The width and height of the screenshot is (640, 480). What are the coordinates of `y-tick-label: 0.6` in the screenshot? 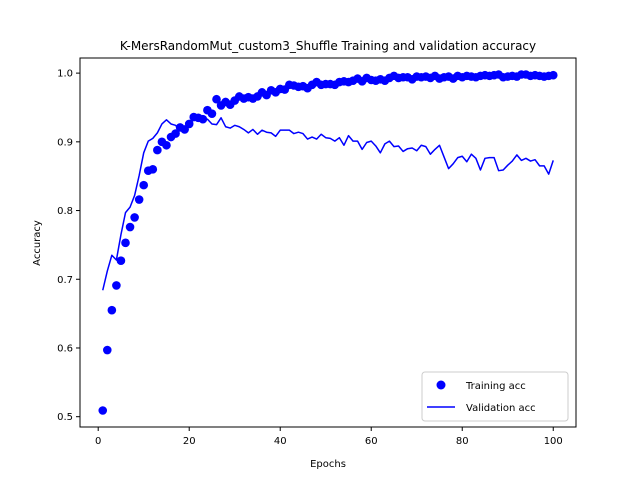 It's located at (65, 348).